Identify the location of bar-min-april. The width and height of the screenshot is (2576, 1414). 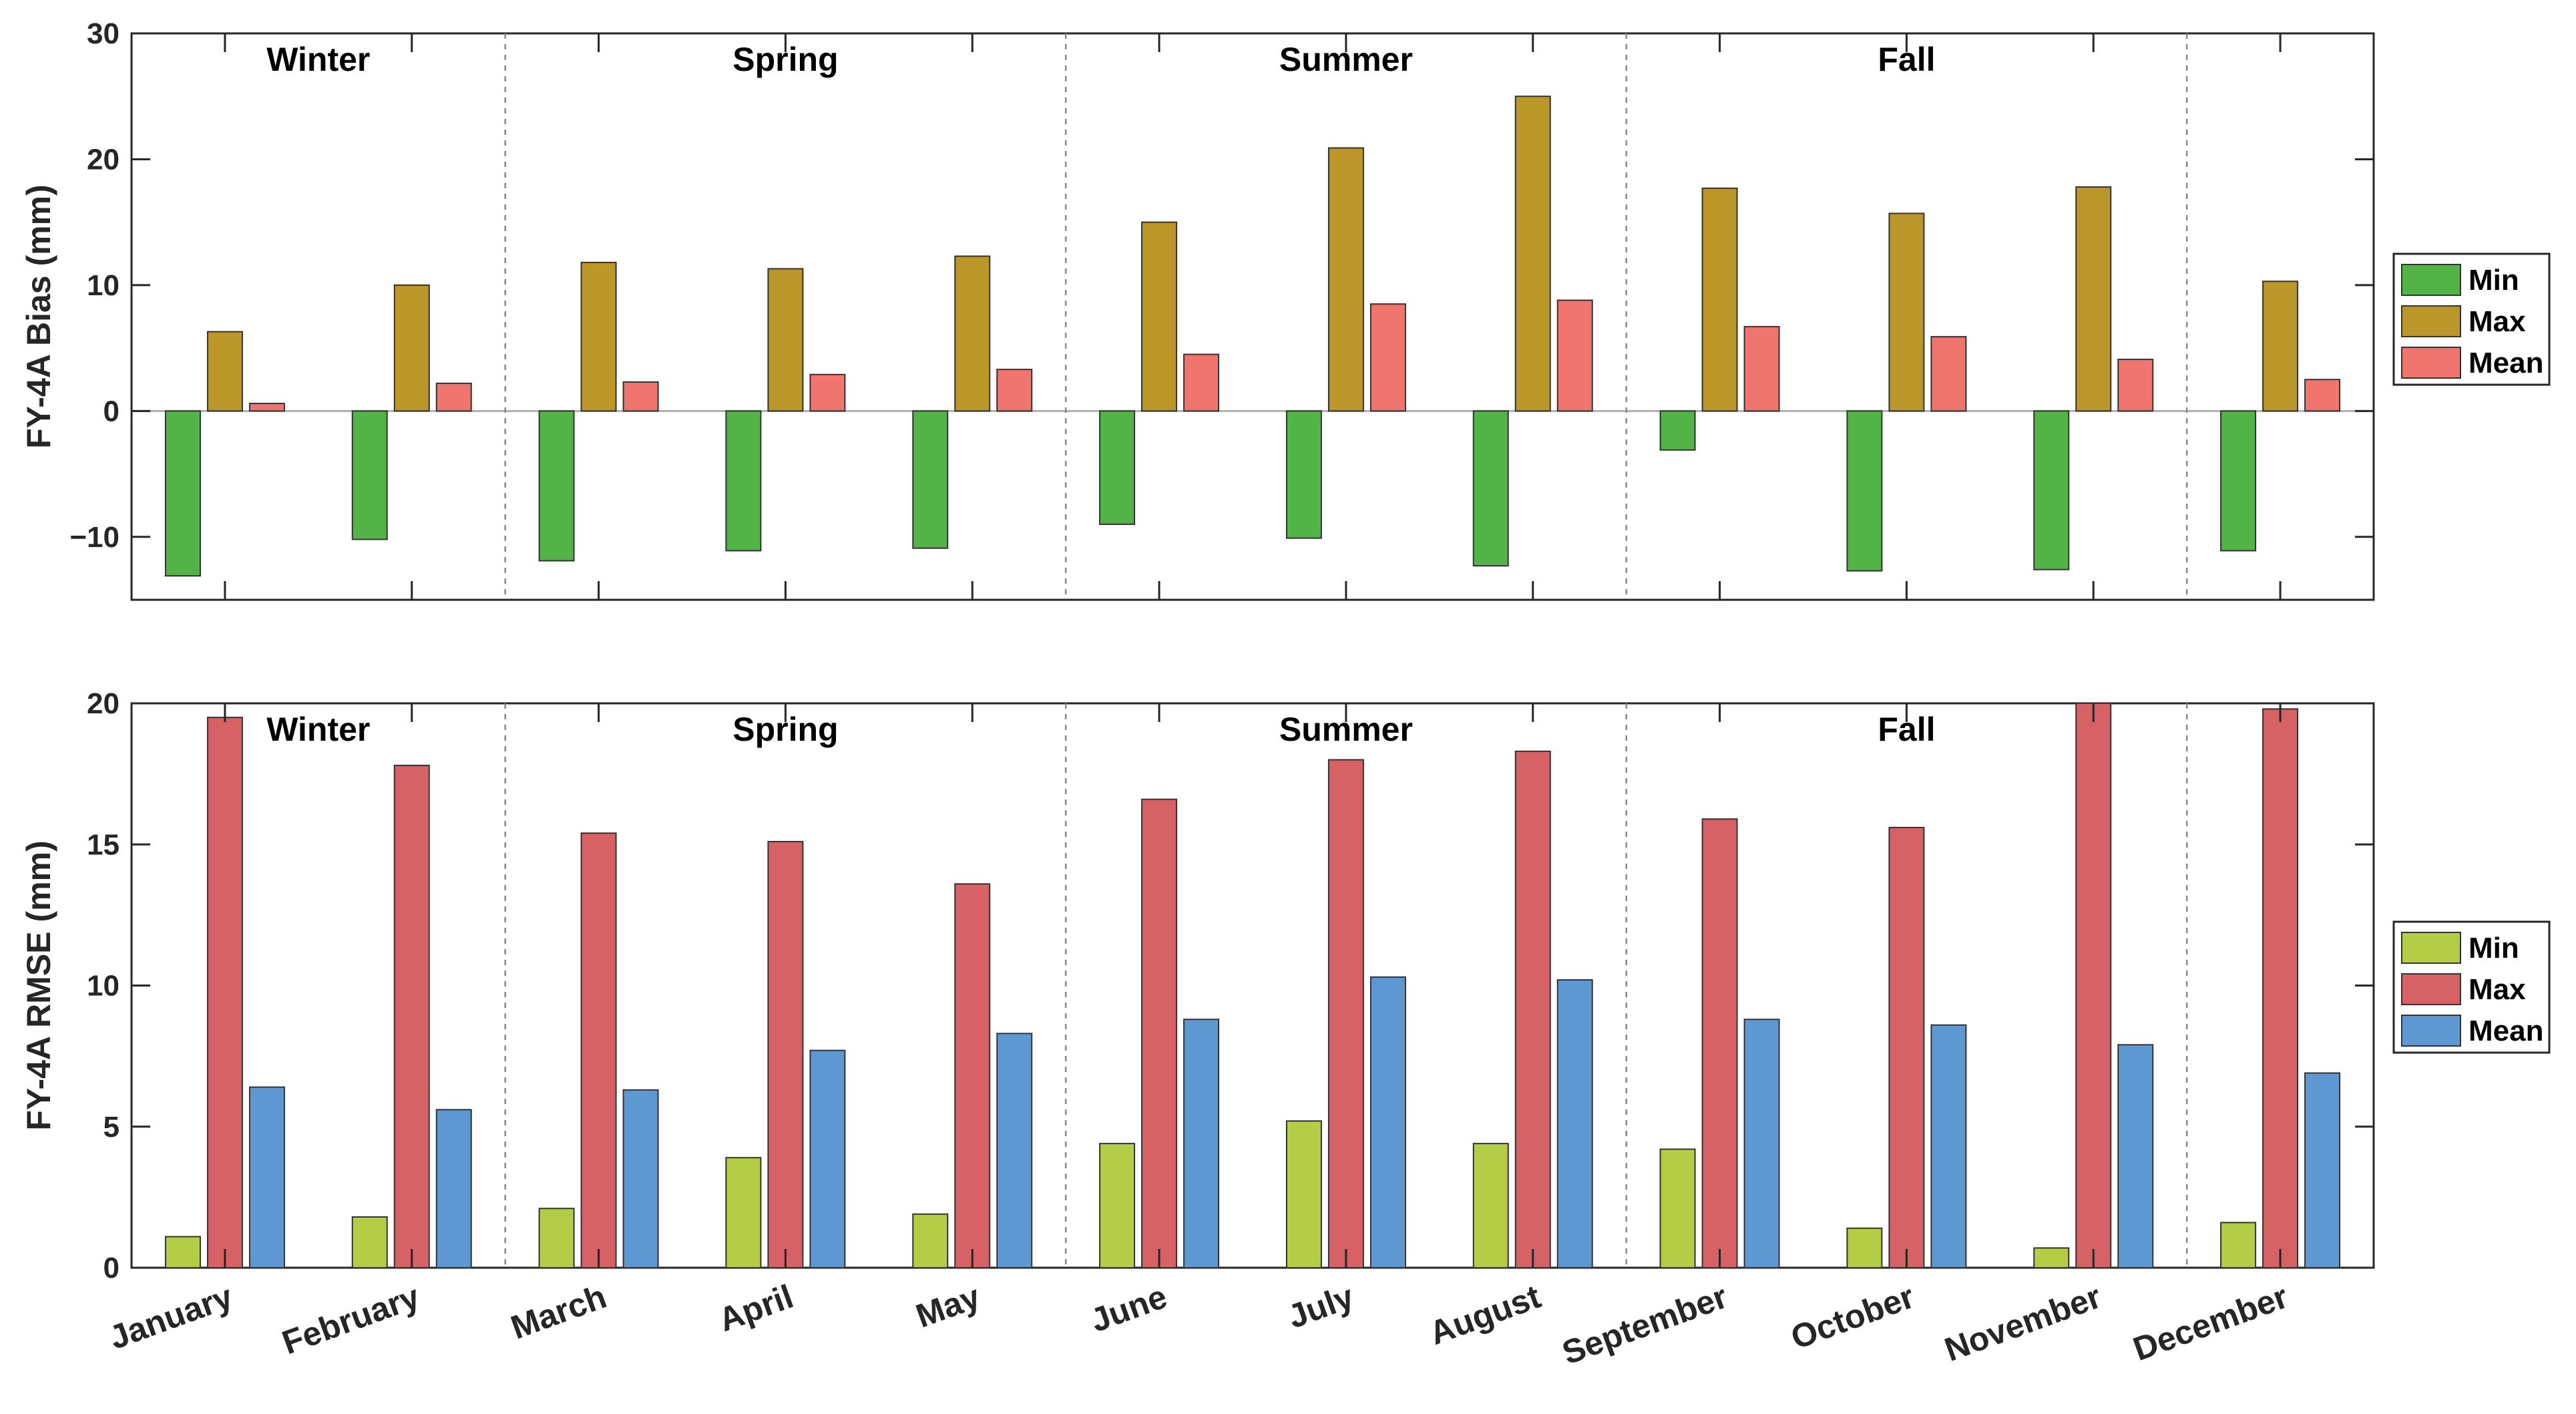
(743, 481).